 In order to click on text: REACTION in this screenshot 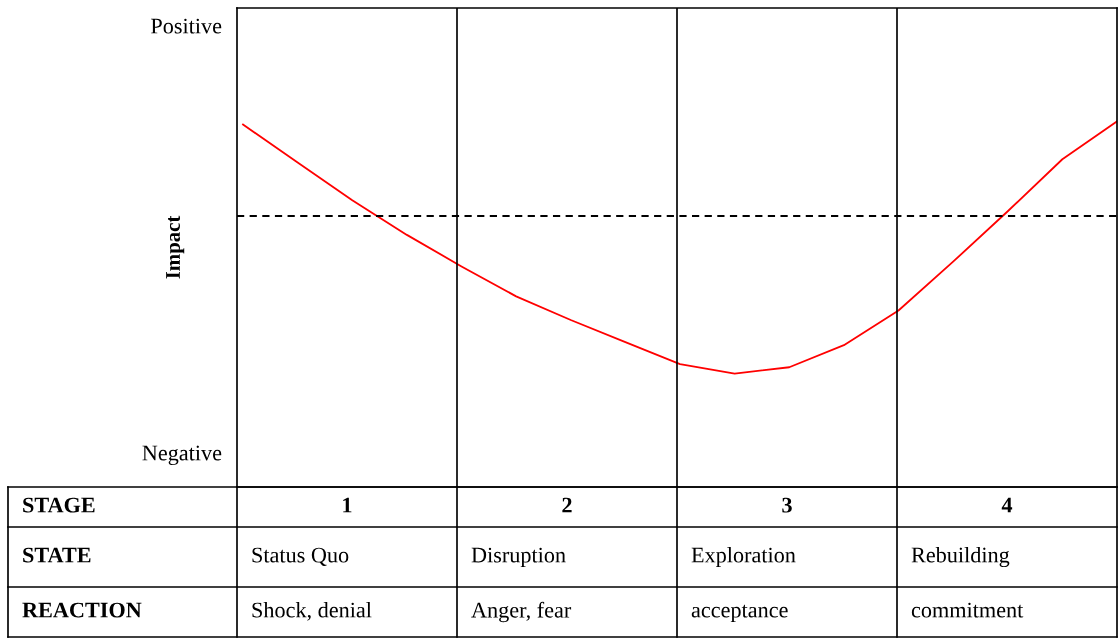, I will do `click(82, 610)`.